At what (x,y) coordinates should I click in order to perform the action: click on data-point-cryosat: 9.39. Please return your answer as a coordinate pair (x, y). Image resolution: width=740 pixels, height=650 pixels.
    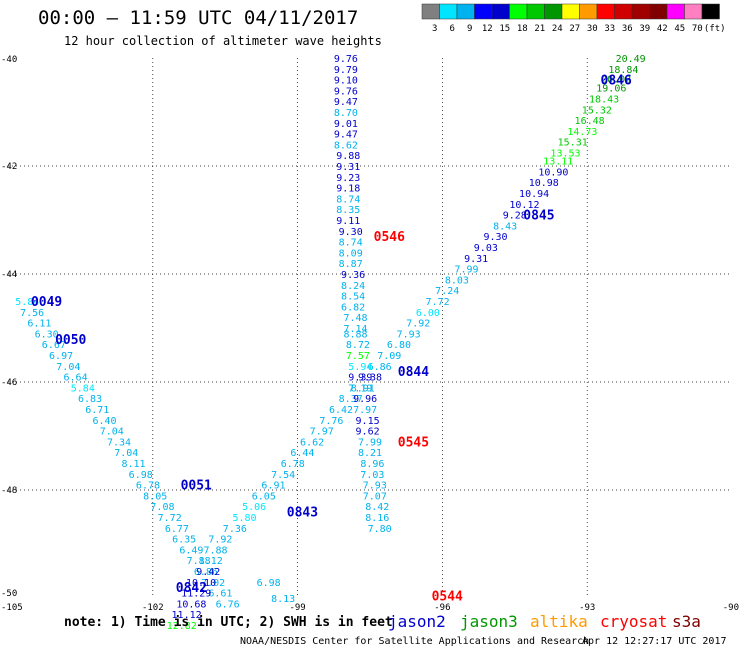
    Looking at the image, I should click on (360, 378).